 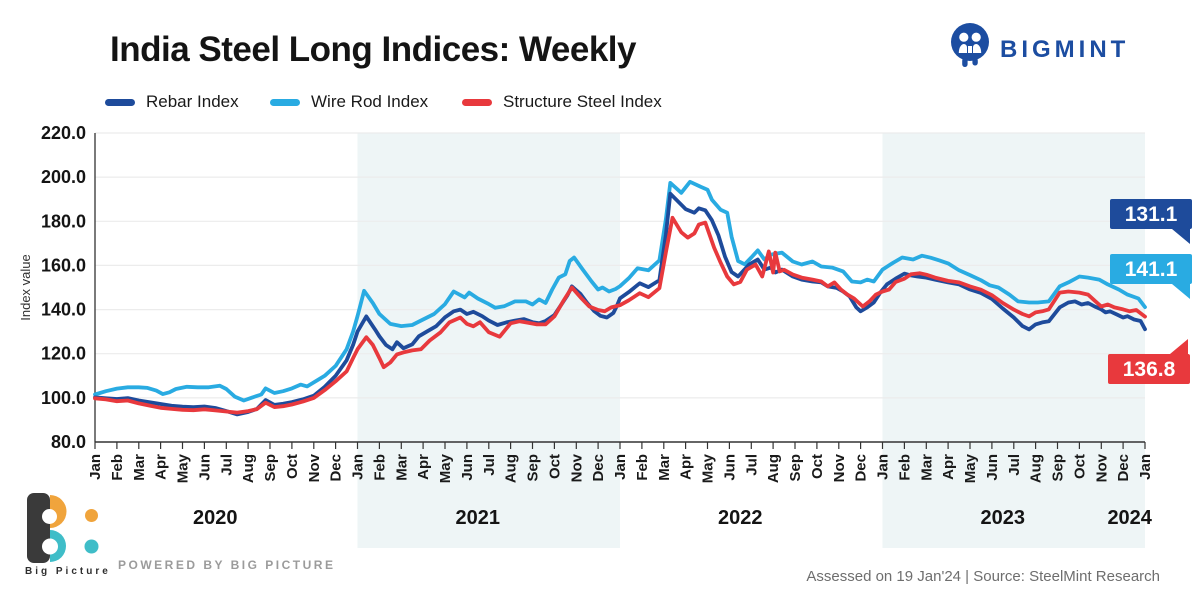 What do you see at coordinates (477, 102) in the screenshot?
I see `structure-steel-swatch-icon` at bounding box center [477, 102].